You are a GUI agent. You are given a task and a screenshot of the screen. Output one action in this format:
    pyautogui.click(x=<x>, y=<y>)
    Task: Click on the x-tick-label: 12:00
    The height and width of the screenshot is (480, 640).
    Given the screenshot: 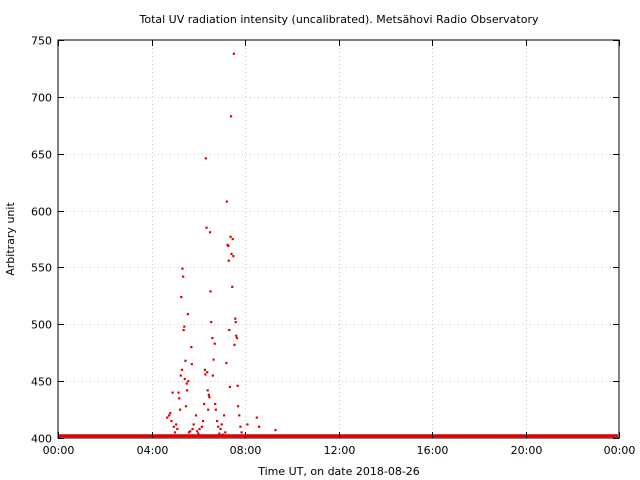 What is the action you would take?
    pyautogui.click(x=340, y=450)
    